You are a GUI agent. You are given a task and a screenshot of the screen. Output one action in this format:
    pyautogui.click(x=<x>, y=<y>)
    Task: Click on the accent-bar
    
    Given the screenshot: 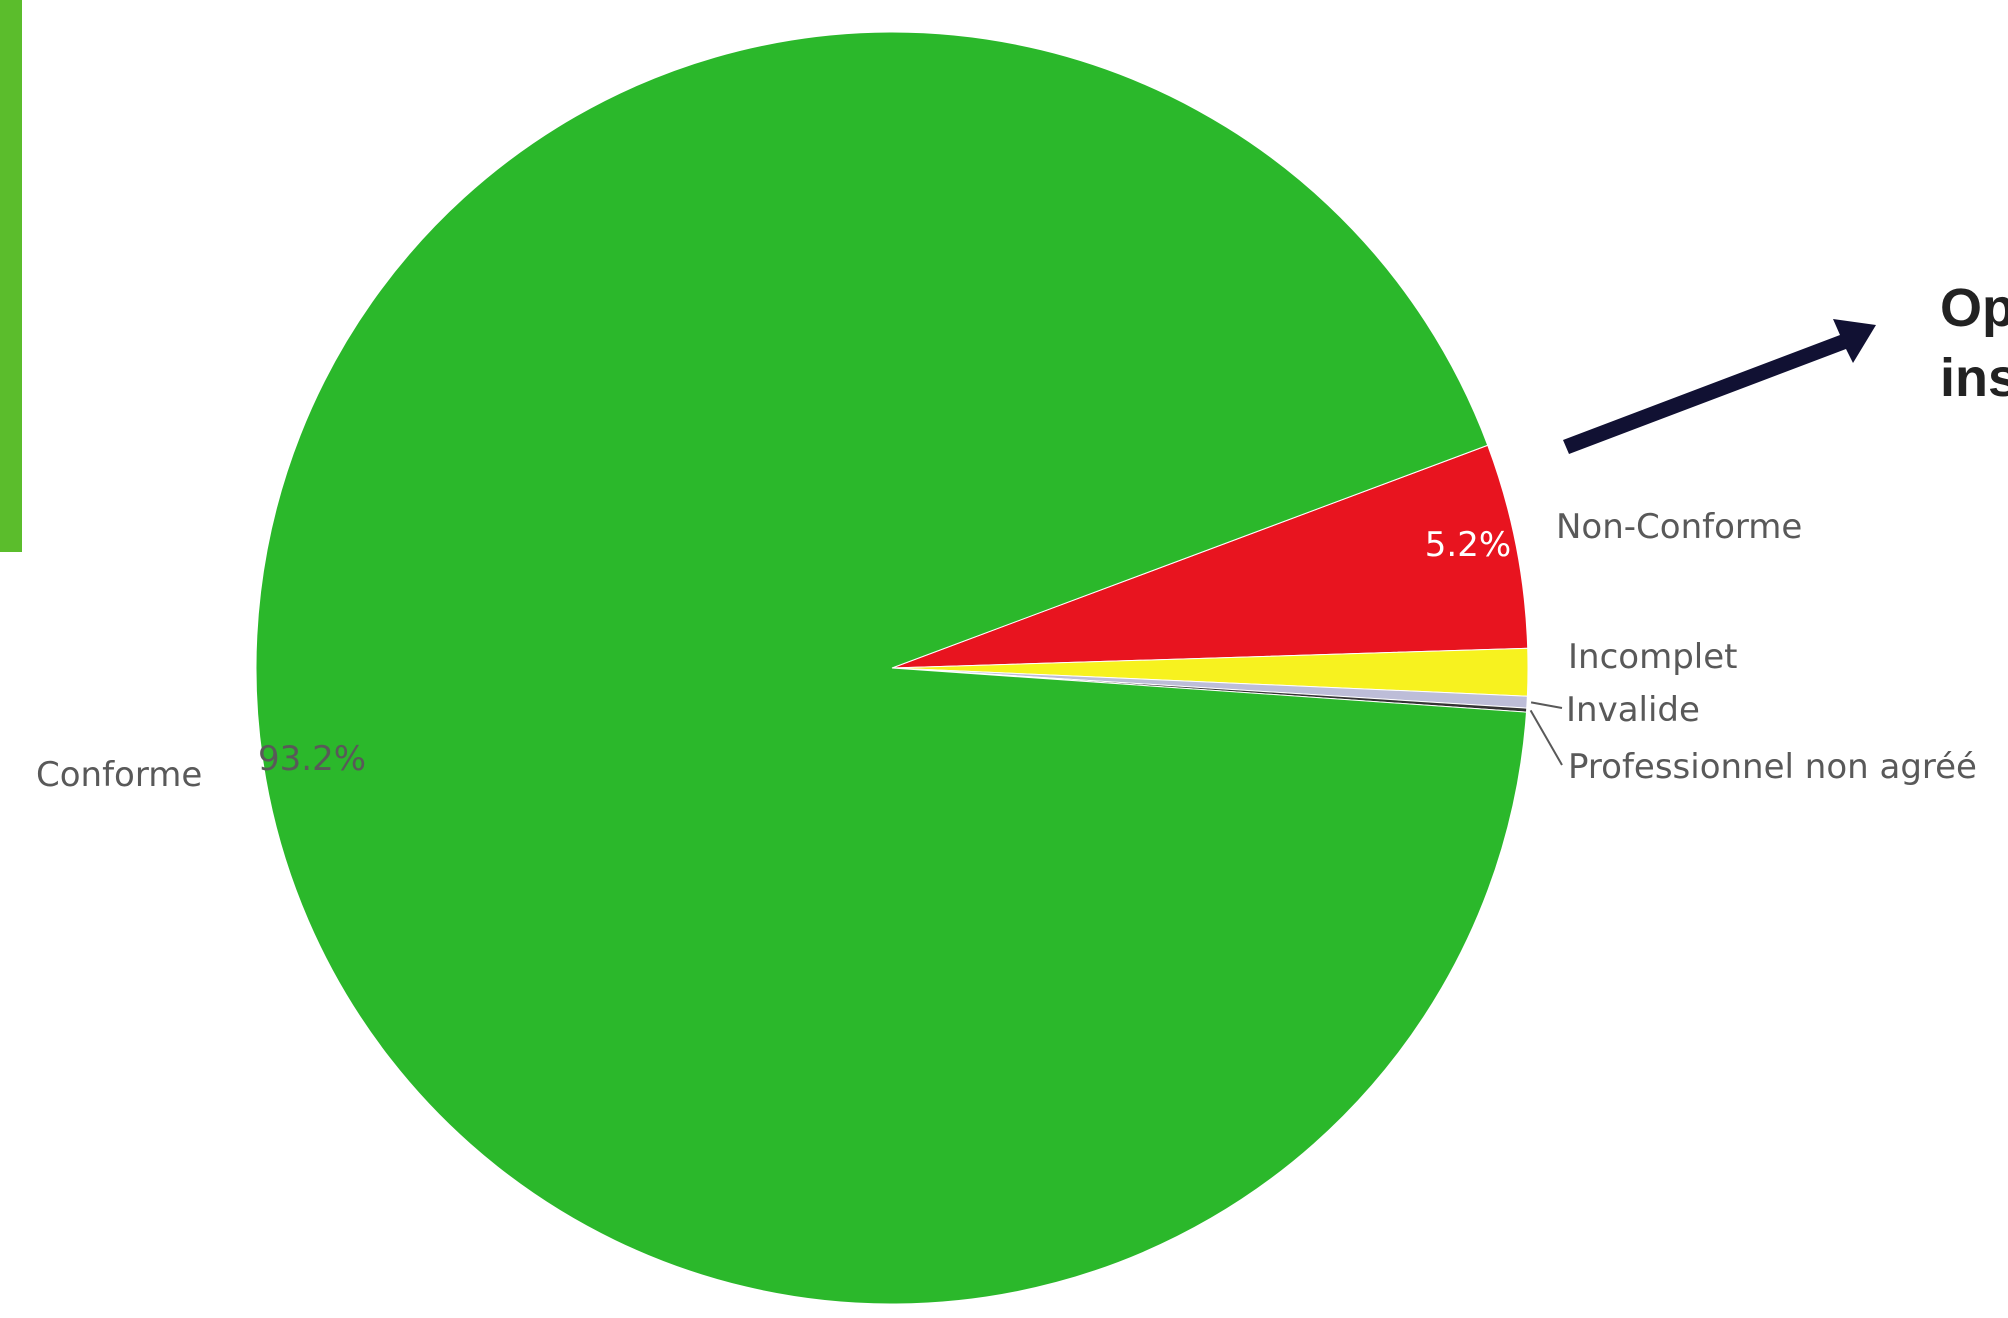 What is the action you would take?
    pyautogui.click(x=11, y=276)
    